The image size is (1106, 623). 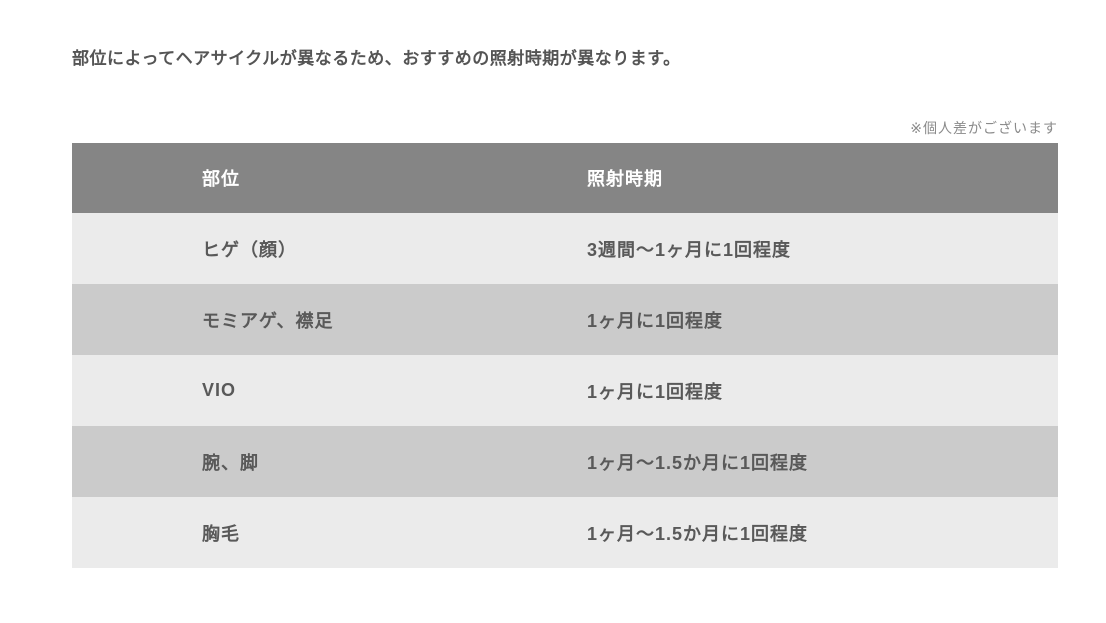 What do you see at coordinates (268, 320) in the screenshot?
I see `cell-part: モミアゲ、襟足` at bounding box center [268, 320].